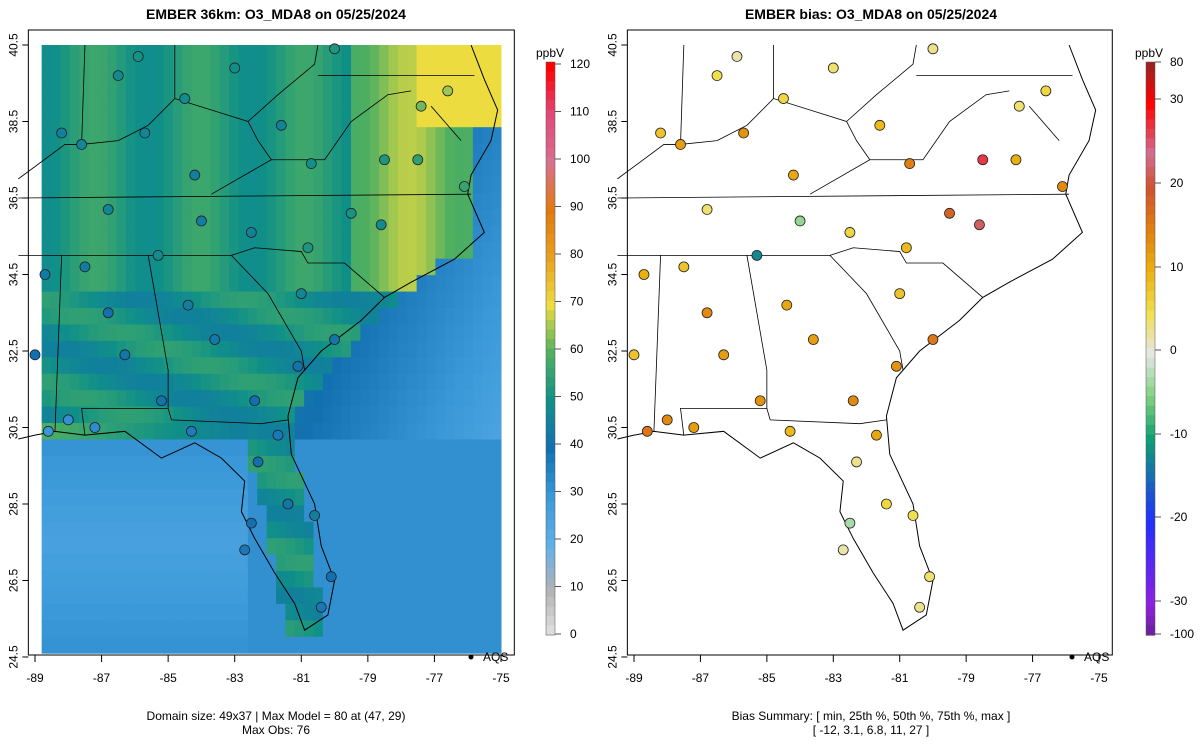  What do you see at coordinates (1179, 434) in the screenshot?
I see `colorbar-tick-label: -10` at bounding box center [1179, 434].